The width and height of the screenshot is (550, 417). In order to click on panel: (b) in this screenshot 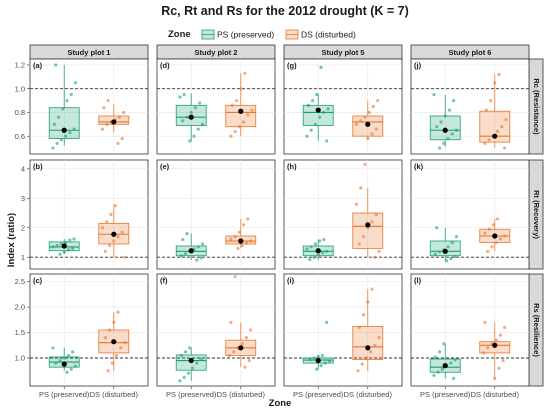, I will do `click(89, 214)`.